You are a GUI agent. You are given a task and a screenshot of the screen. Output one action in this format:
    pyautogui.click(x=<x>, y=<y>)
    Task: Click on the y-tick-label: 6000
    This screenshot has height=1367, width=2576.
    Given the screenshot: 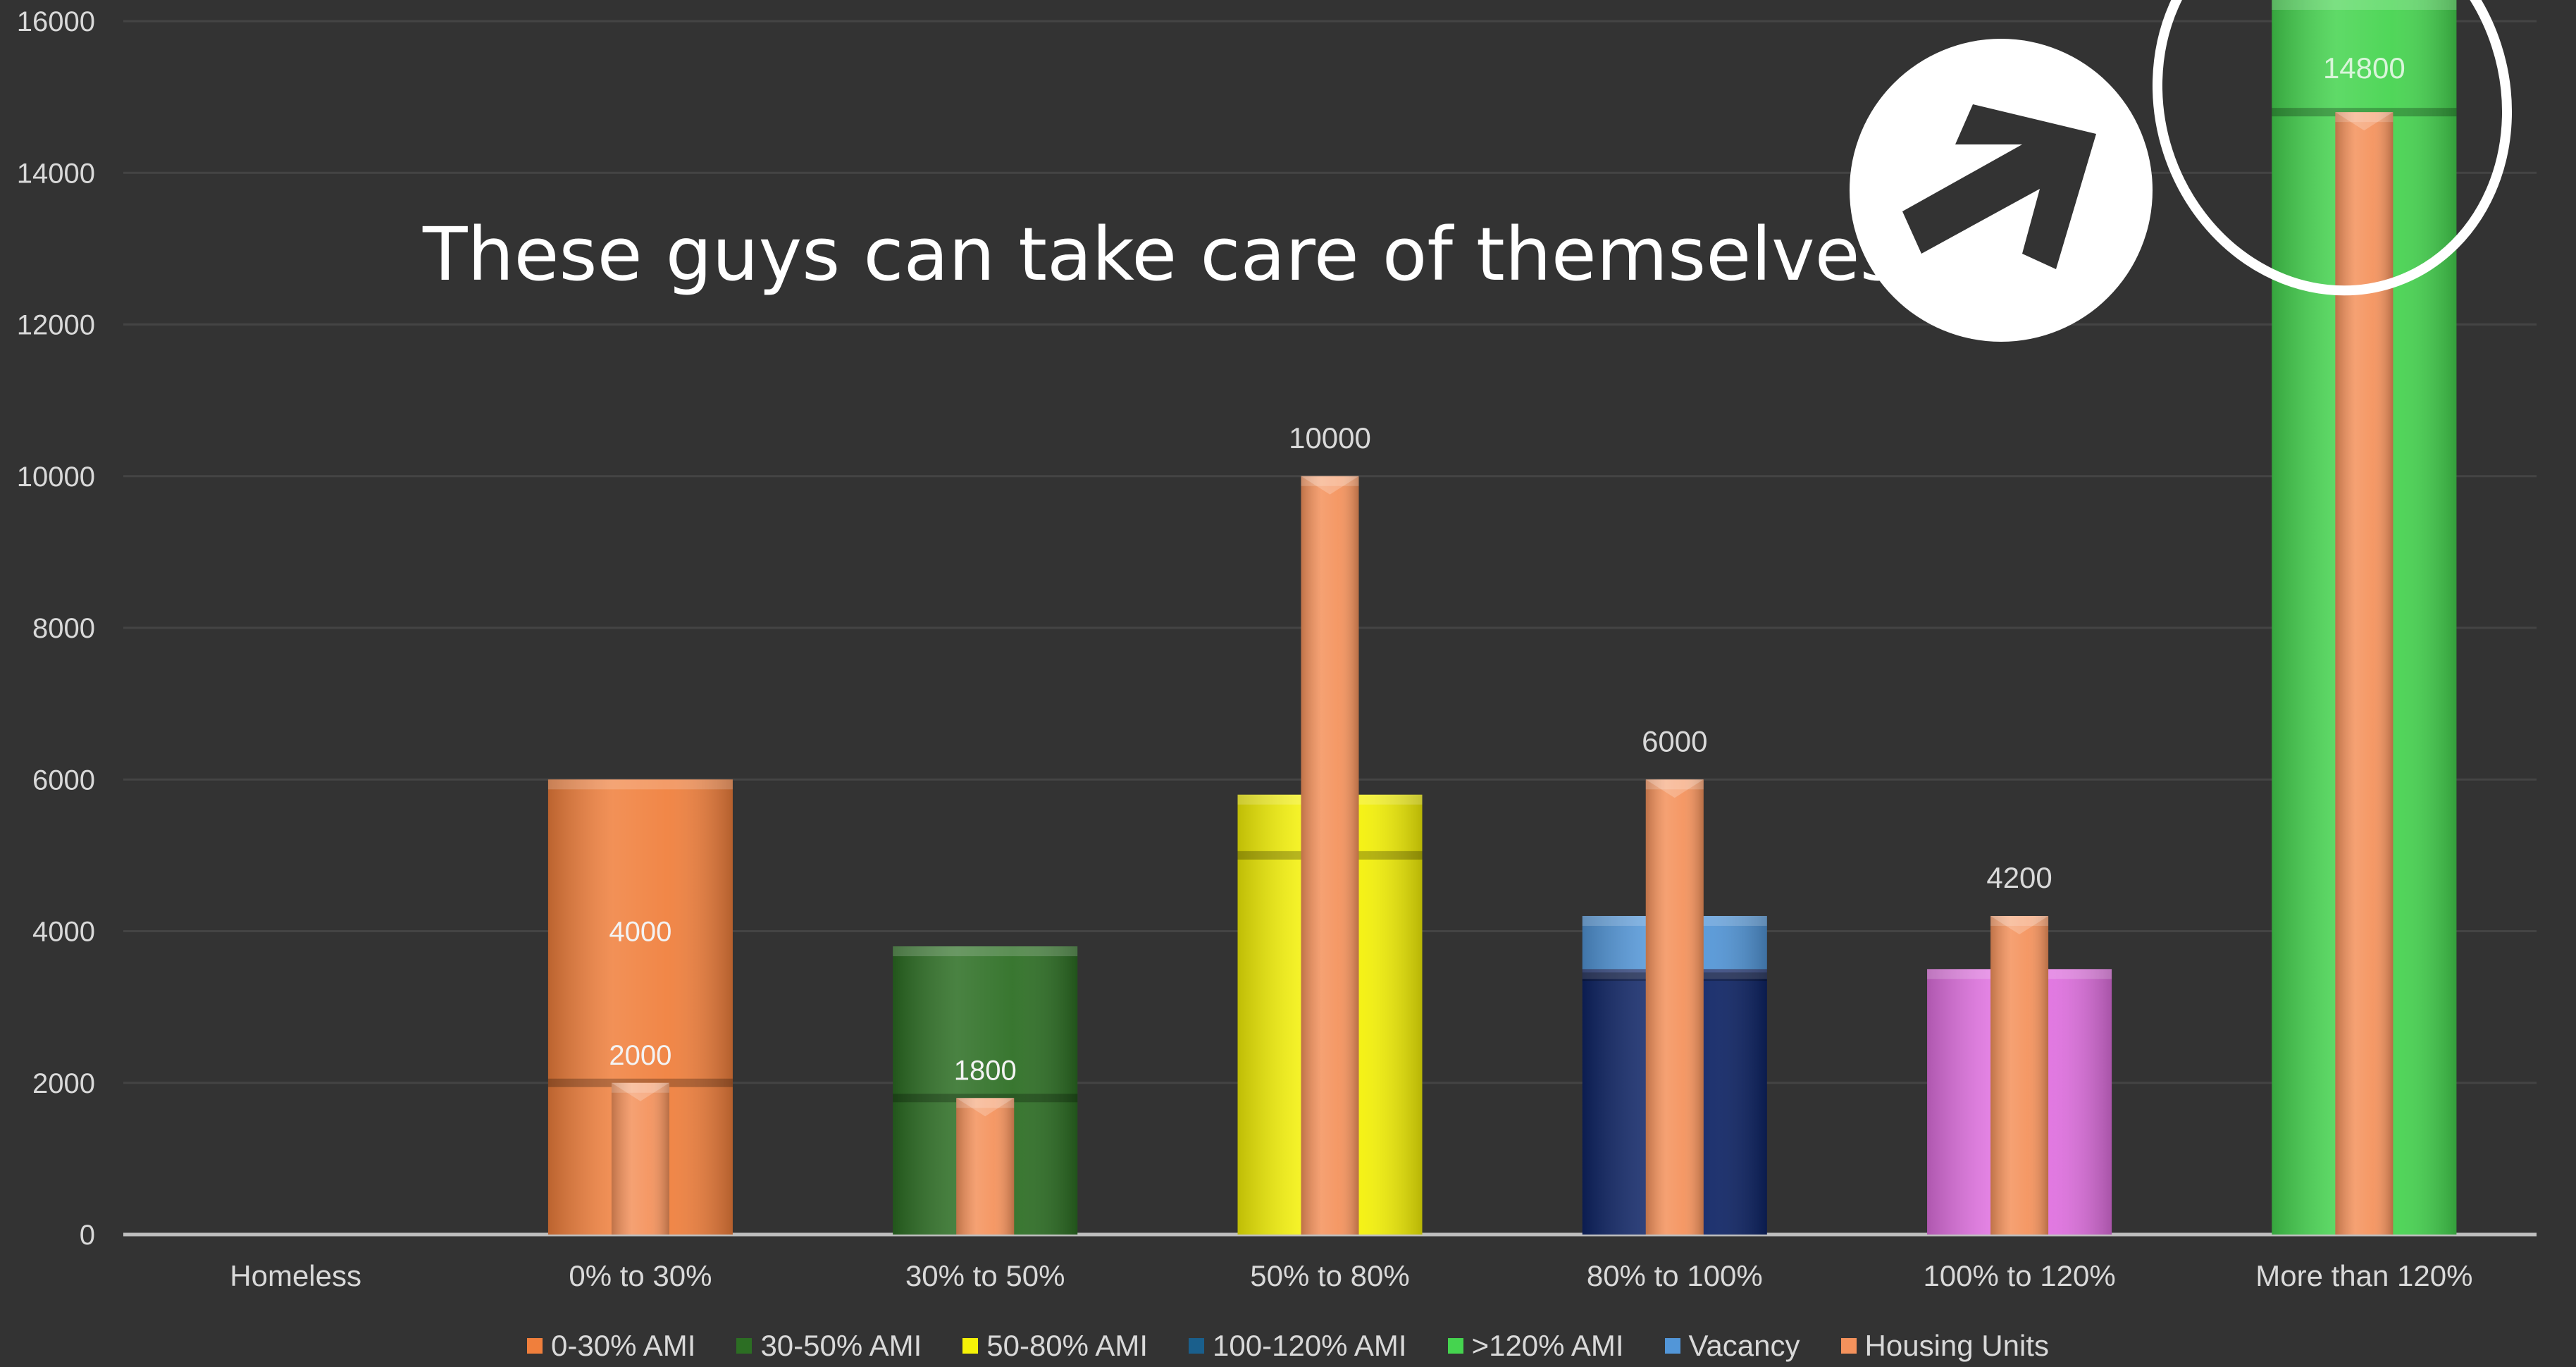 What is the action you would take?
    pyautogui.click(x=63, y=780)
    